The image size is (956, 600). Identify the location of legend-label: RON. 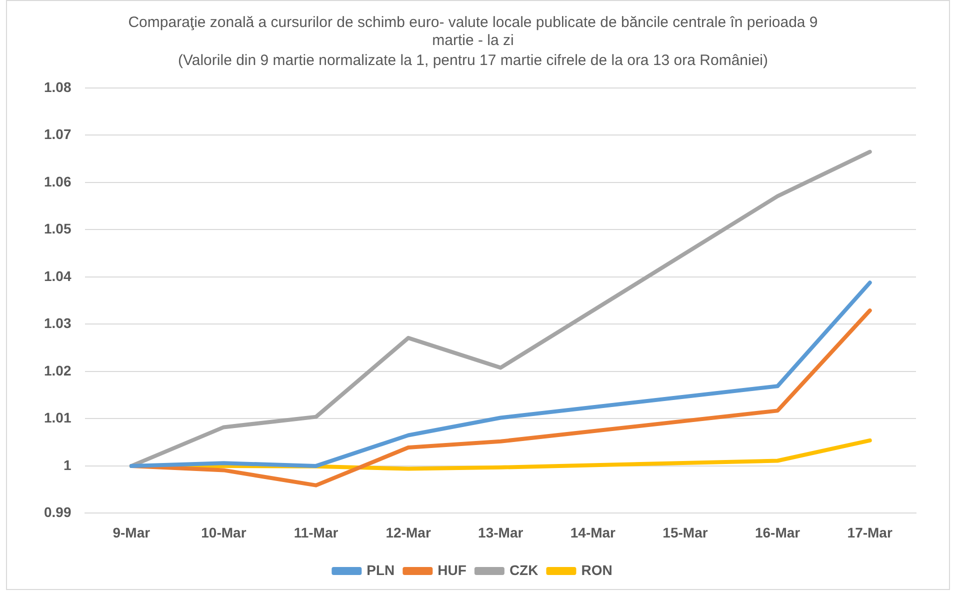
(596, 570).